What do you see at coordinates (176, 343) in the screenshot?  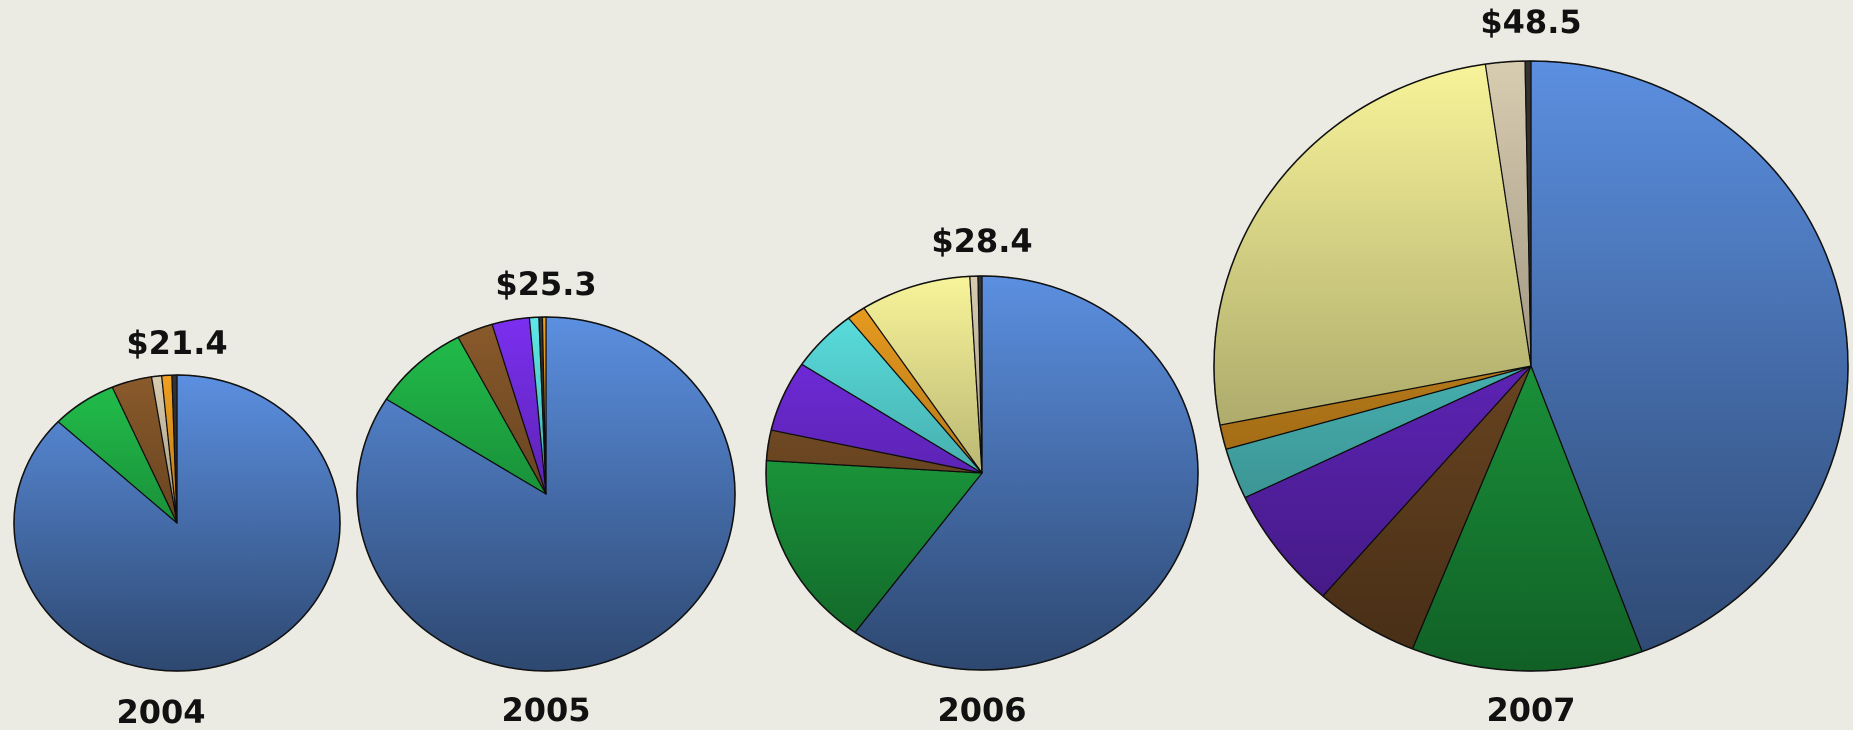 I see `pie-title: $21.4` at bounding box center [176, 343].